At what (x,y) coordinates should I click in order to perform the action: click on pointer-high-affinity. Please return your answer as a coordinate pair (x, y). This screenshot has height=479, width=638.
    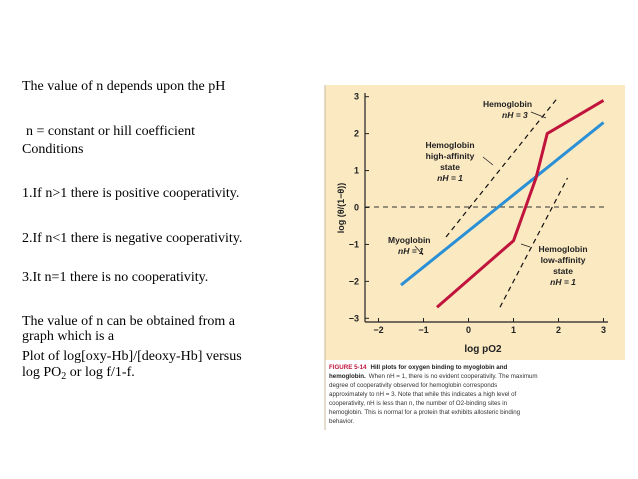
    Looking at the image, I should click on (488, 161).